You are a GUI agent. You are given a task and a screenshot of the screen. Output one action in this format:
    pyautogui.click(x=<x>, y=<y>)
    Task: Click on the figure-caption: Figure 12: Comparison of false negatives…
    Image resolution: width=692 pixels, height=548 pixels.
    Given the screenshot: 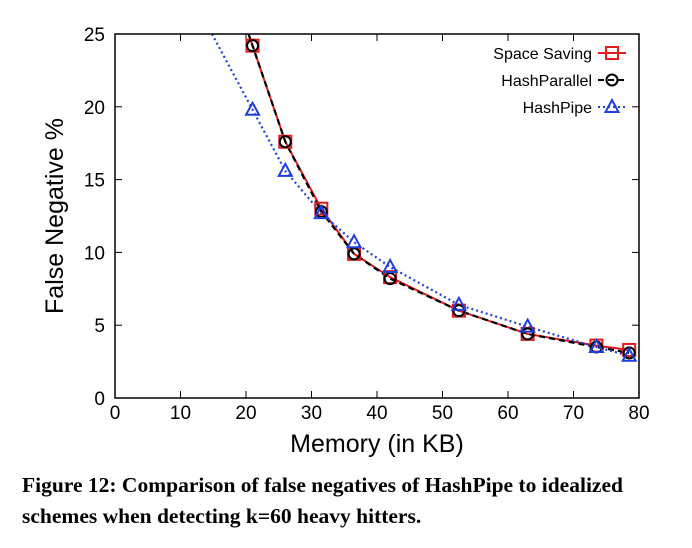 What is the action you would take?
    pyautogui.click(x=322, y=500)
    